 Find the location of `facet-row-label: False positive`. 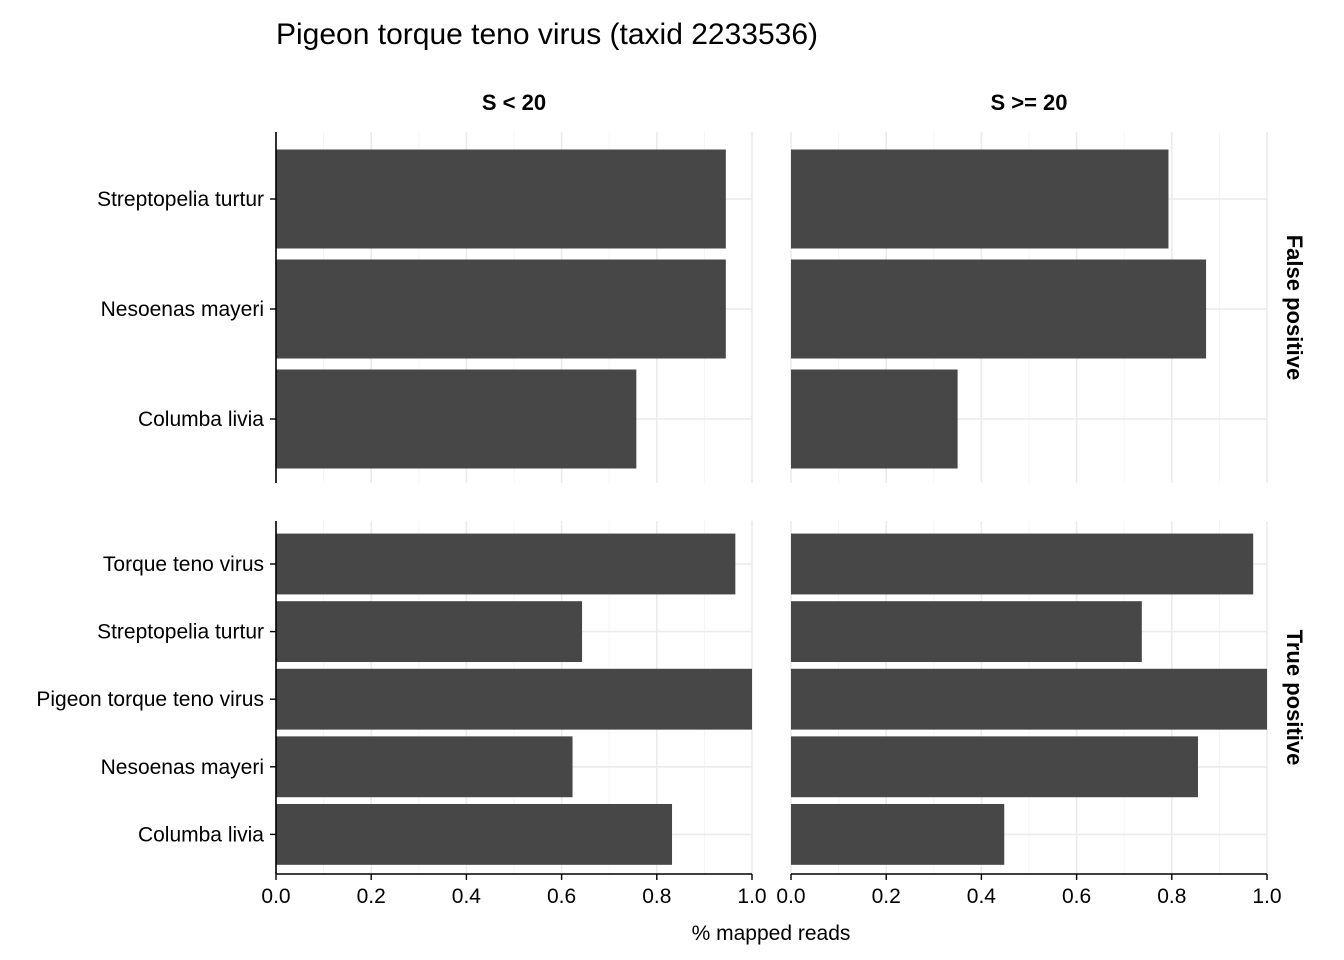

facet-row-label: False positive is located at coordinates (1294, 308).